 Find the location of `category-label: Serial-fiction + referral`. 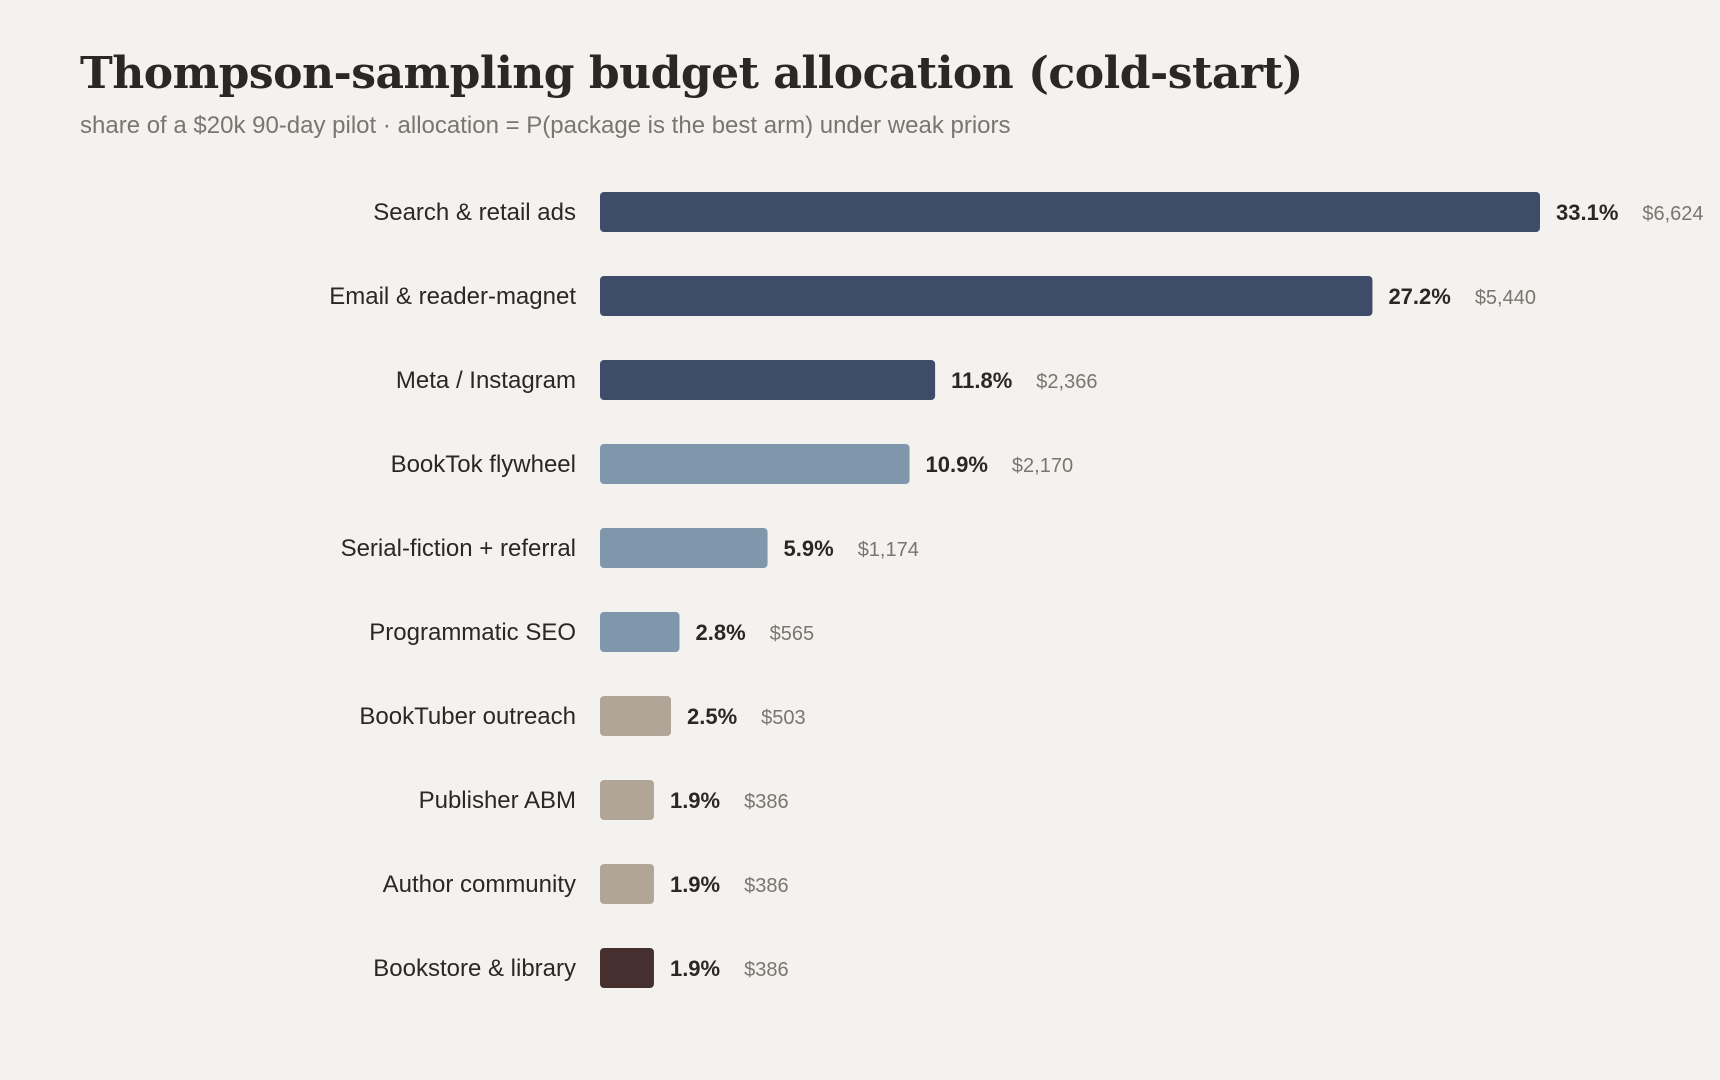

category-label: Serial-fiction + referral is located at coordinates (458, 548).